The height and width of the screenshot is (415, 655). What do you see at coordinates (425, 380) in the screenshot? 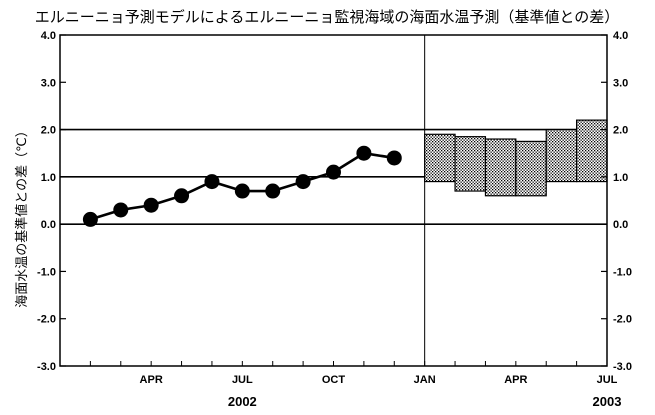
I see `x-month-label: JAN` at bounding box center [425, 380].